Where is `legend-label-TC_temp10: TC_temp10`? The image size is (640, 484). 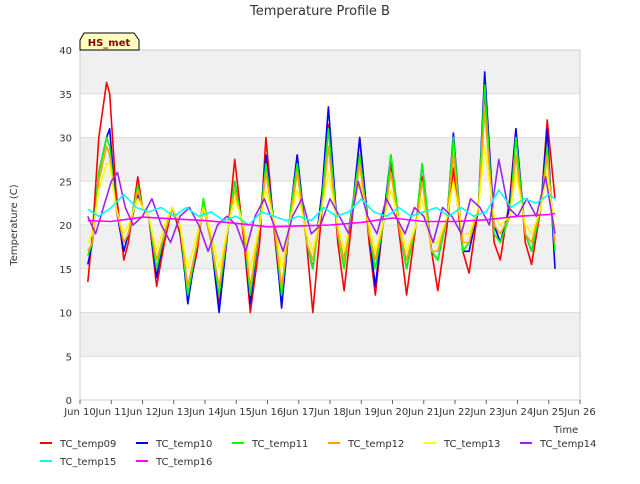
legend-label-TC_temp10: TC_temp10 is located at coordinates (183, 444).